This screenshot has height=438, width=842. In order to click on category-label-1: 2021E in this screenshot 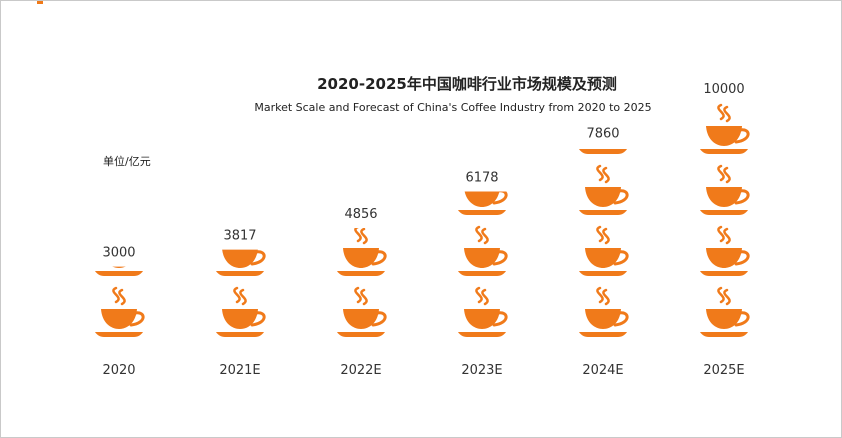, I will do `click(239, 370)`.